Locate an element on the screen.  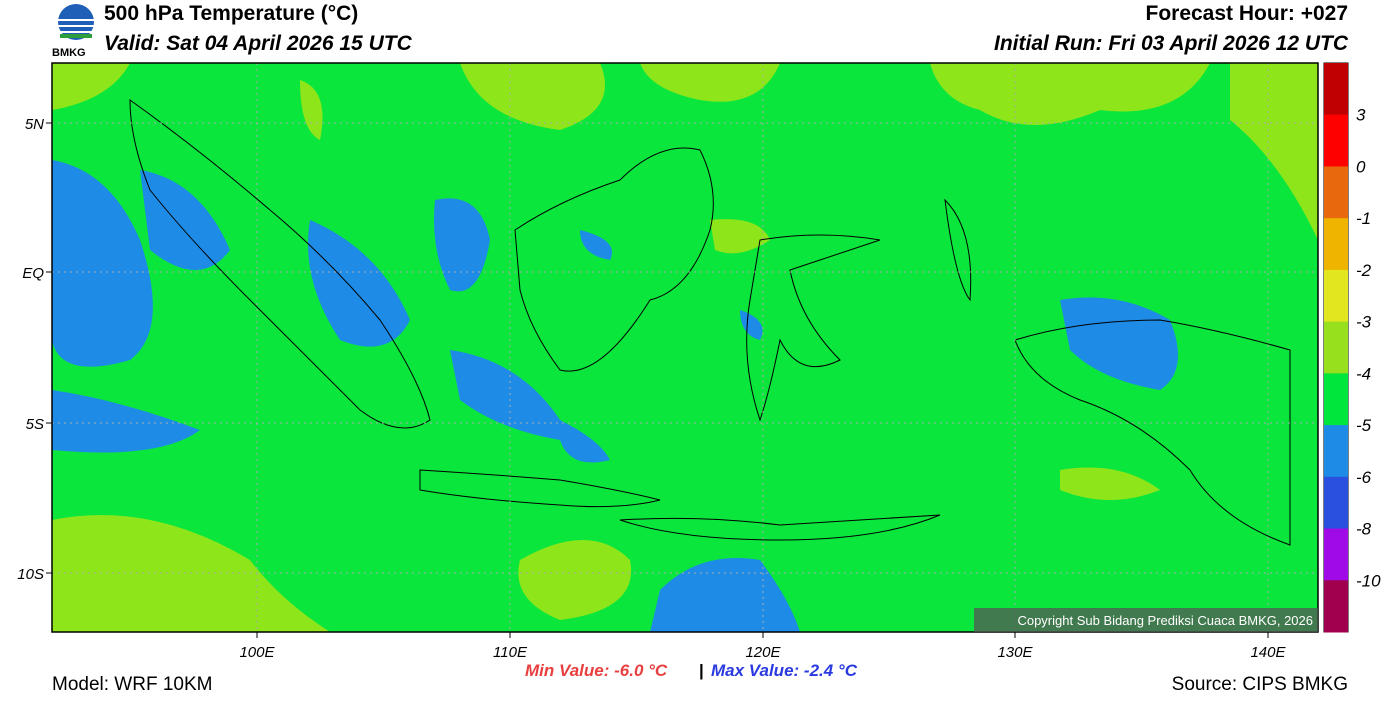
copyright-box is located at coordinates (1146, 620).